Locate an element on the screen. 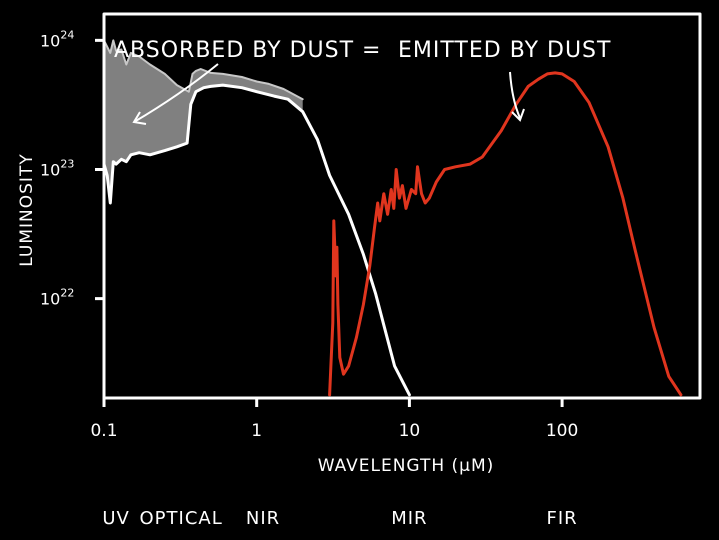 This screenshot has width=719, height=540. band-label-fir: FIR is located at coordinates (562, 518).